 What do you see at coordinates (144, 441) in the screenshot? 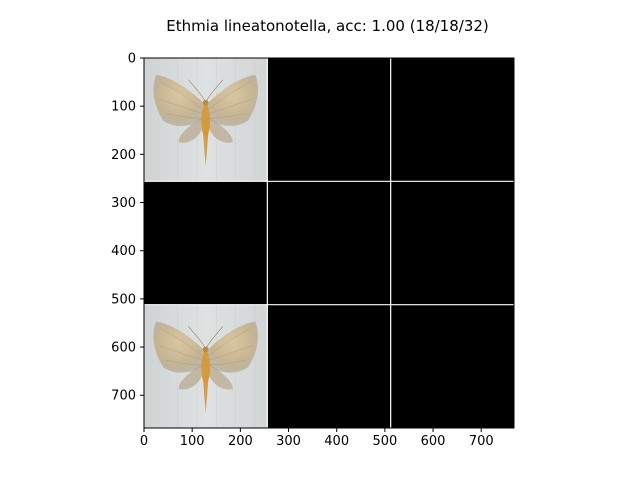
I see `x-tick-label: 0` at bounding box center [144, 441].